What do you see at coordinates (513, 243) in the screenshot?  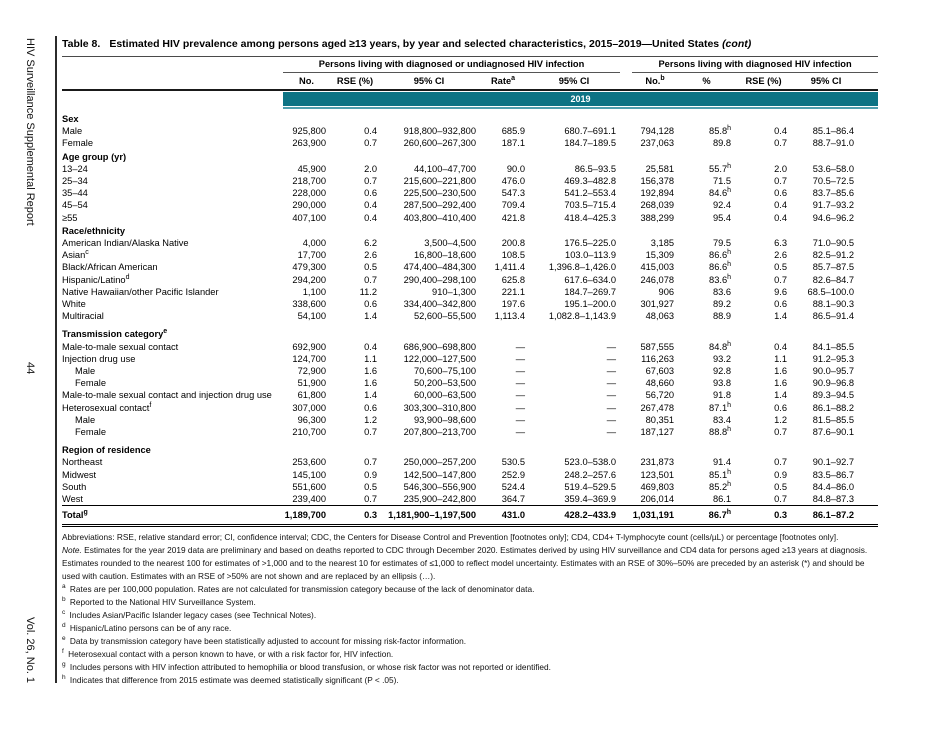 I see `table-cell: 200.8` at bounding box center [513, 243].